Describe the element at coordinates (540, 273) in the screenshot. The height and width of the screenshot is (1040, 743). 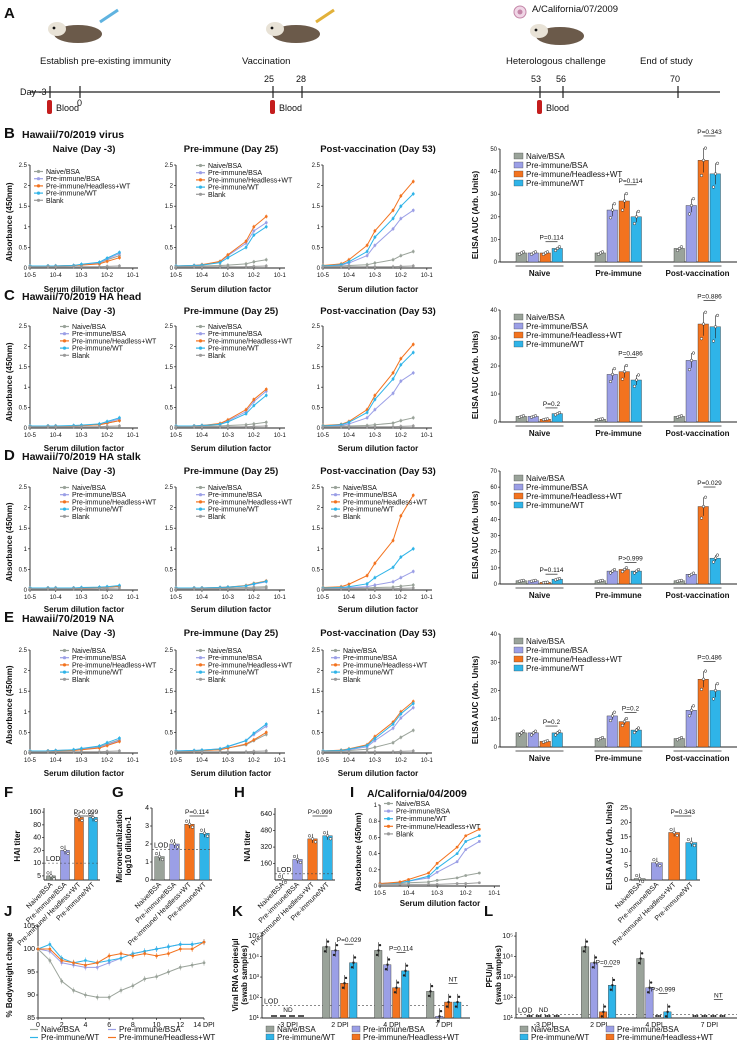
I see `row-b-auc-group-label: Naive` at that location.